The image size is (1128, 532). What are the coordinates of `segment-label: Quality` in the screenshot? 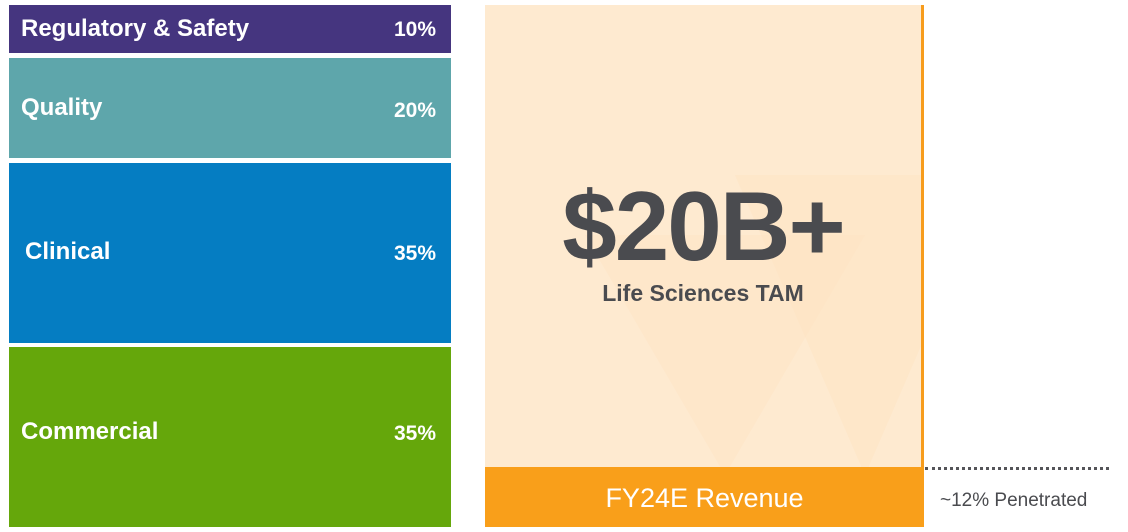 It's located at (62, 107).